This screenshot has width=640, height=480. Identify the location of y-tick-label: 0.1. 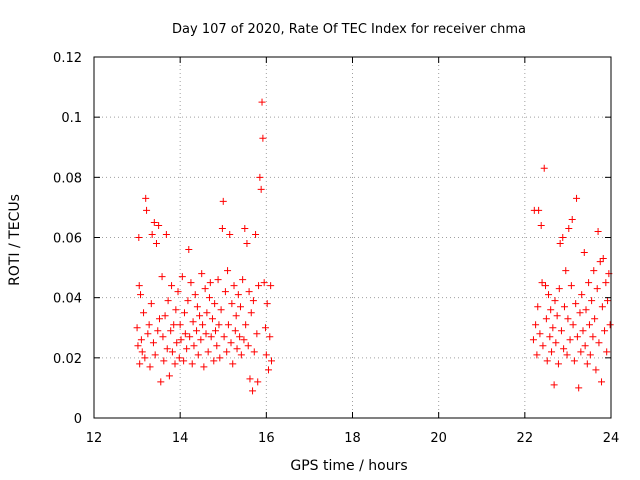
(71, 118).